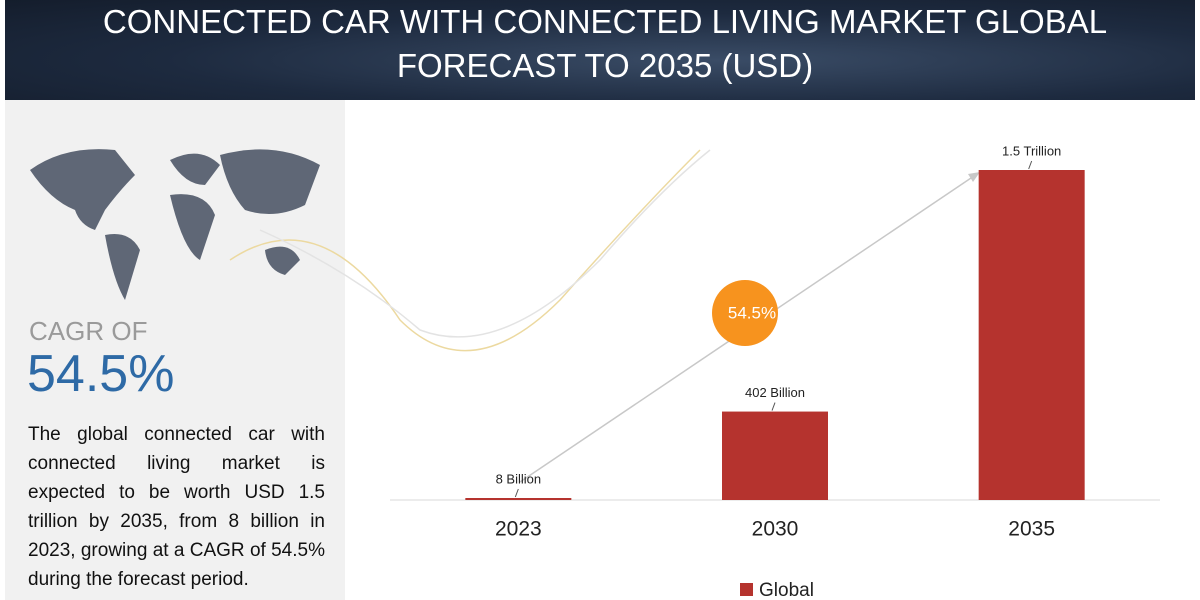 The image size is (1200, 600). I want to click on arrow-head, so click(974, 177).